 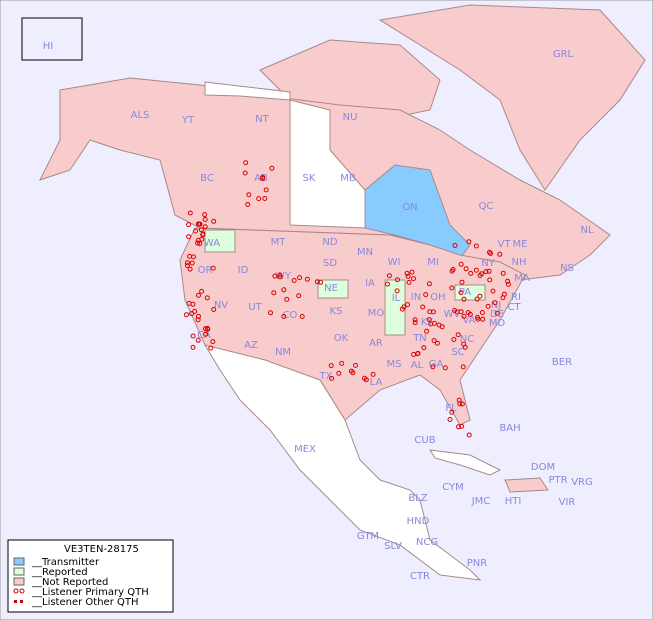 What do you see at coordinates (497, 314) in the screenshot?
I see `region-label: DE` at bounding box center [497, 314].